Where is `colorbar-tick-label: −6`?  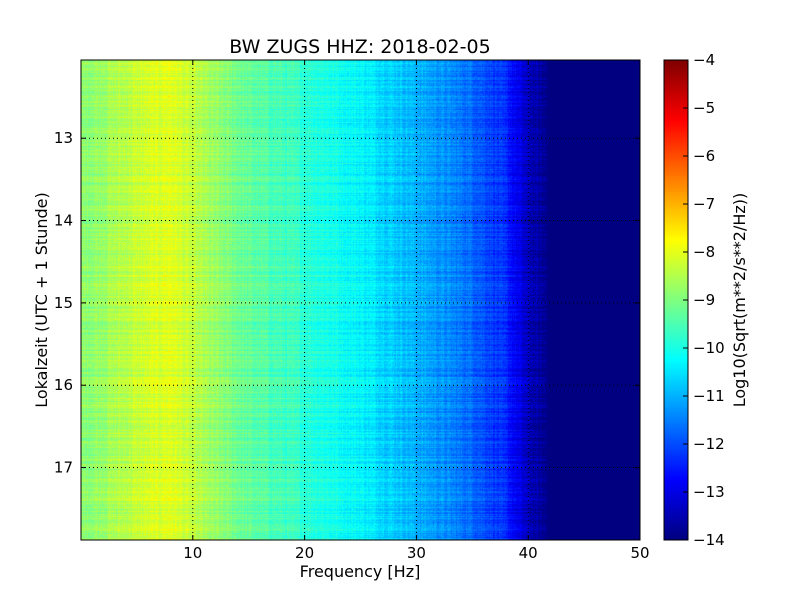 colorbar-tick-label: −6 is located at coordinates (704, 156).